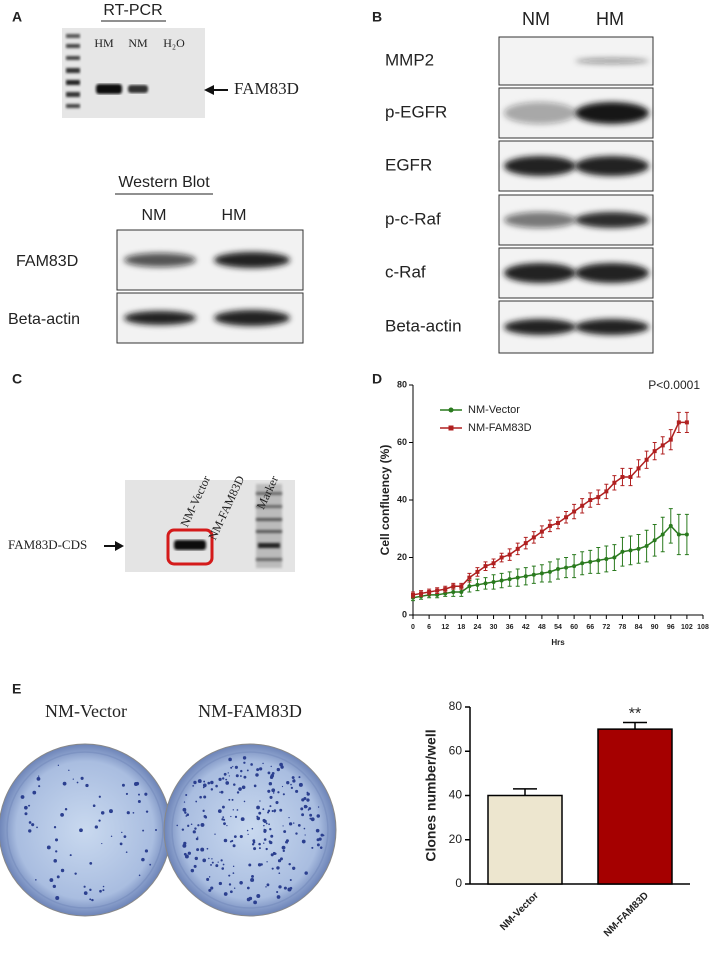 The height and width of the screenshot is (961, 709). What do you see at coordinates (542, 627) in the screenshot?
I see `x-tick-label: 48` at bounding box center [542, 627].